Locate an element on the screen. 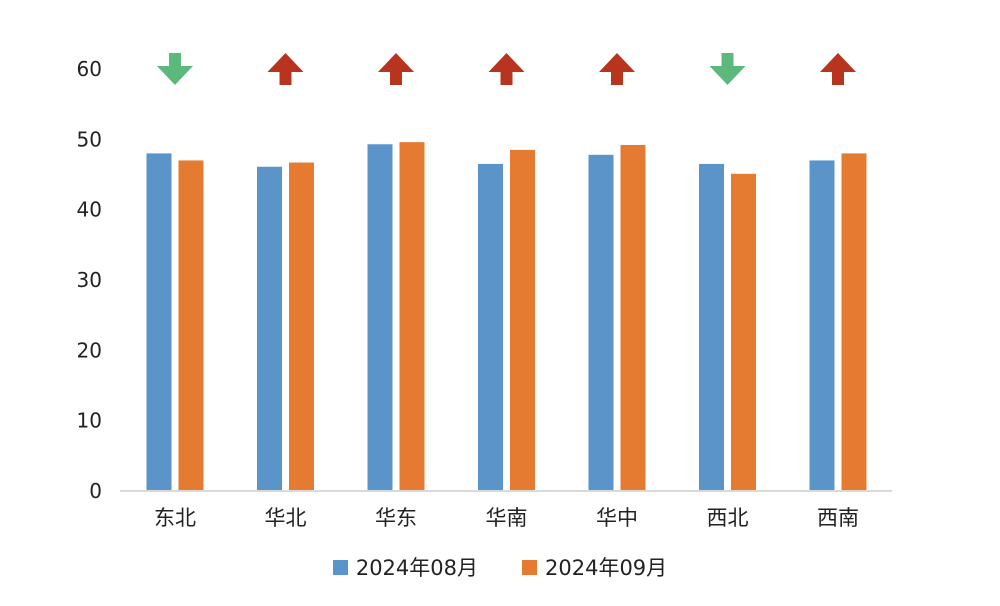 This screenshot has width=1000, height=606. trend-arrows is located at coordinates (506, 69).